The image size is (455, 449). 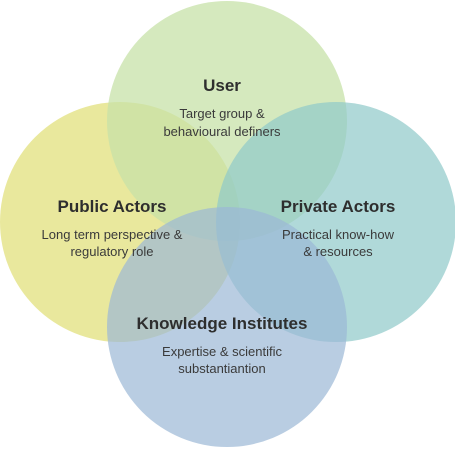 I want to click on knowledge-institutes-title: Knowledge Institutes, so click(x=222, y=323).